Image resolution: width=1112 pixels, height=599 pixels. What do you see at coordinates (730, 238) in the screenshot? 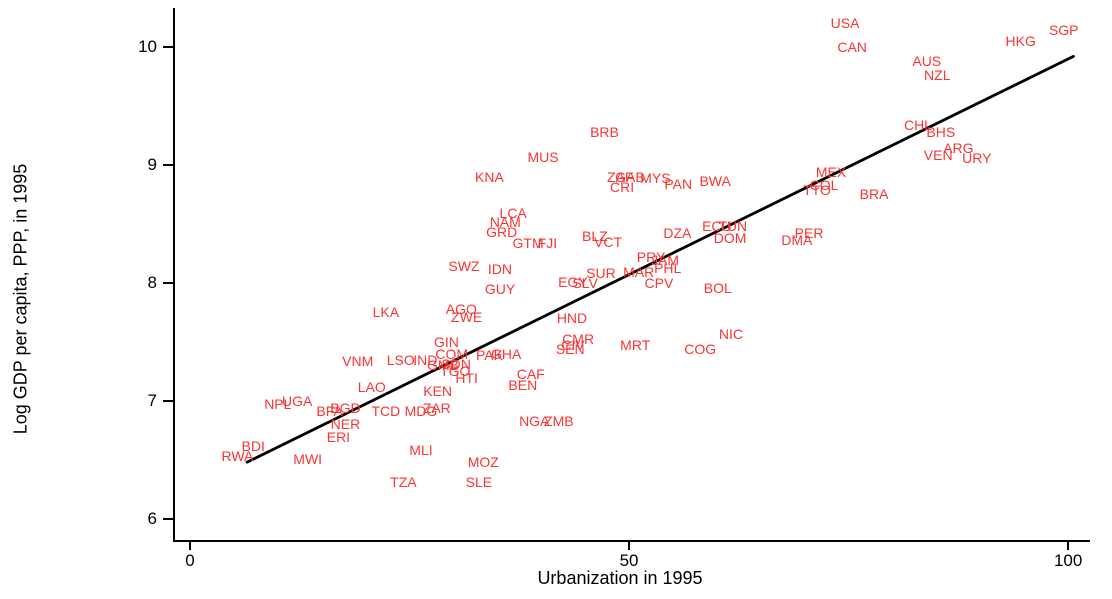
I see `country-label-DOM: DOM` at bounding box center [730, 238].